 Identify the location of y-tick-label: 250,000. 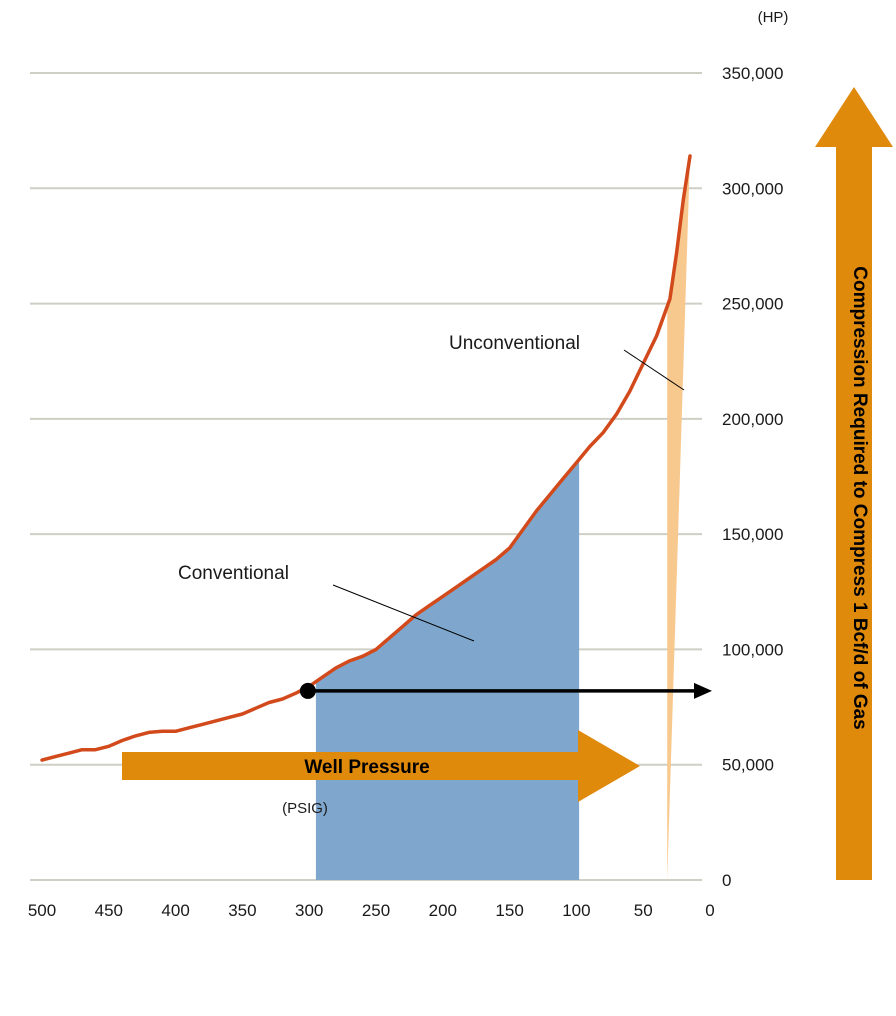
(752, 304).